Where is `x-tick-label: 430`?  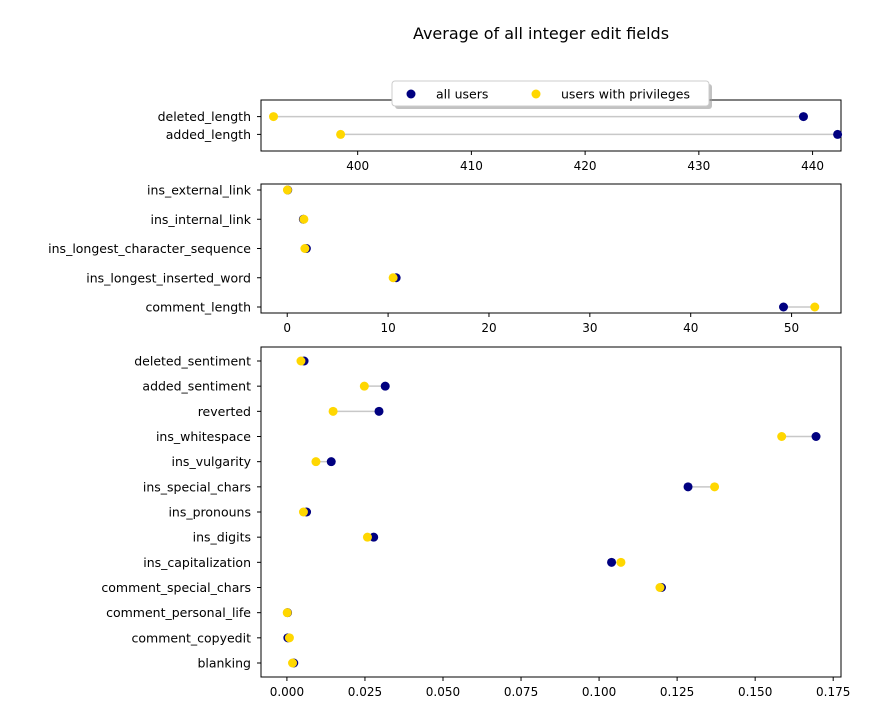
x-tick-label: 430 is located at coordinates (698, 166).